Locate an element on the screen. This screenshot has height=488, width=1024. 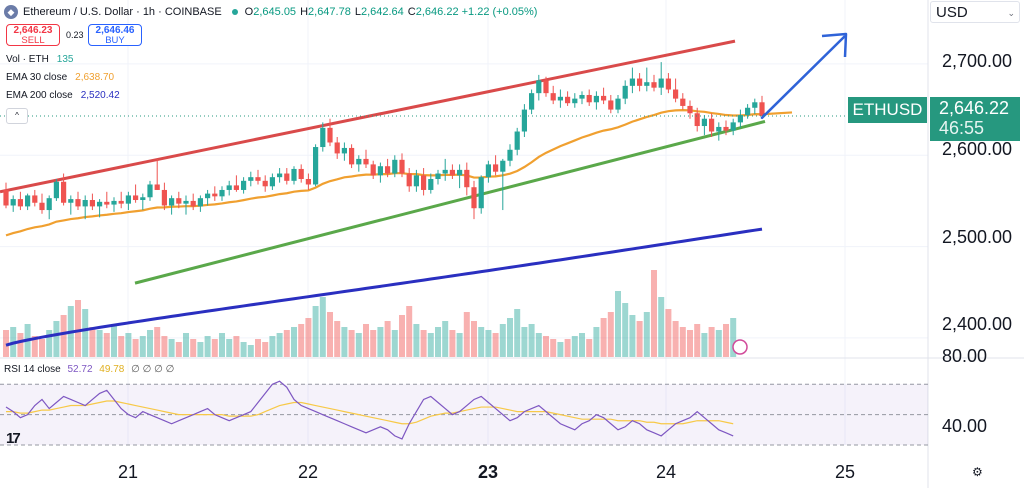
x-tick-22: 22 is located at coordinates (308, 472).